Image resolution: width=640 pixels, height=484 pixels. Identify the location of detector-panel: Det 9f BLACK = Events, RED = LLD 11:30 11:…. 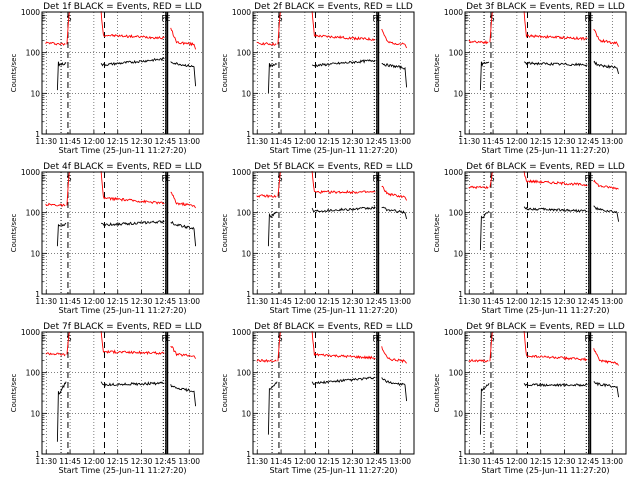
(530, 398).